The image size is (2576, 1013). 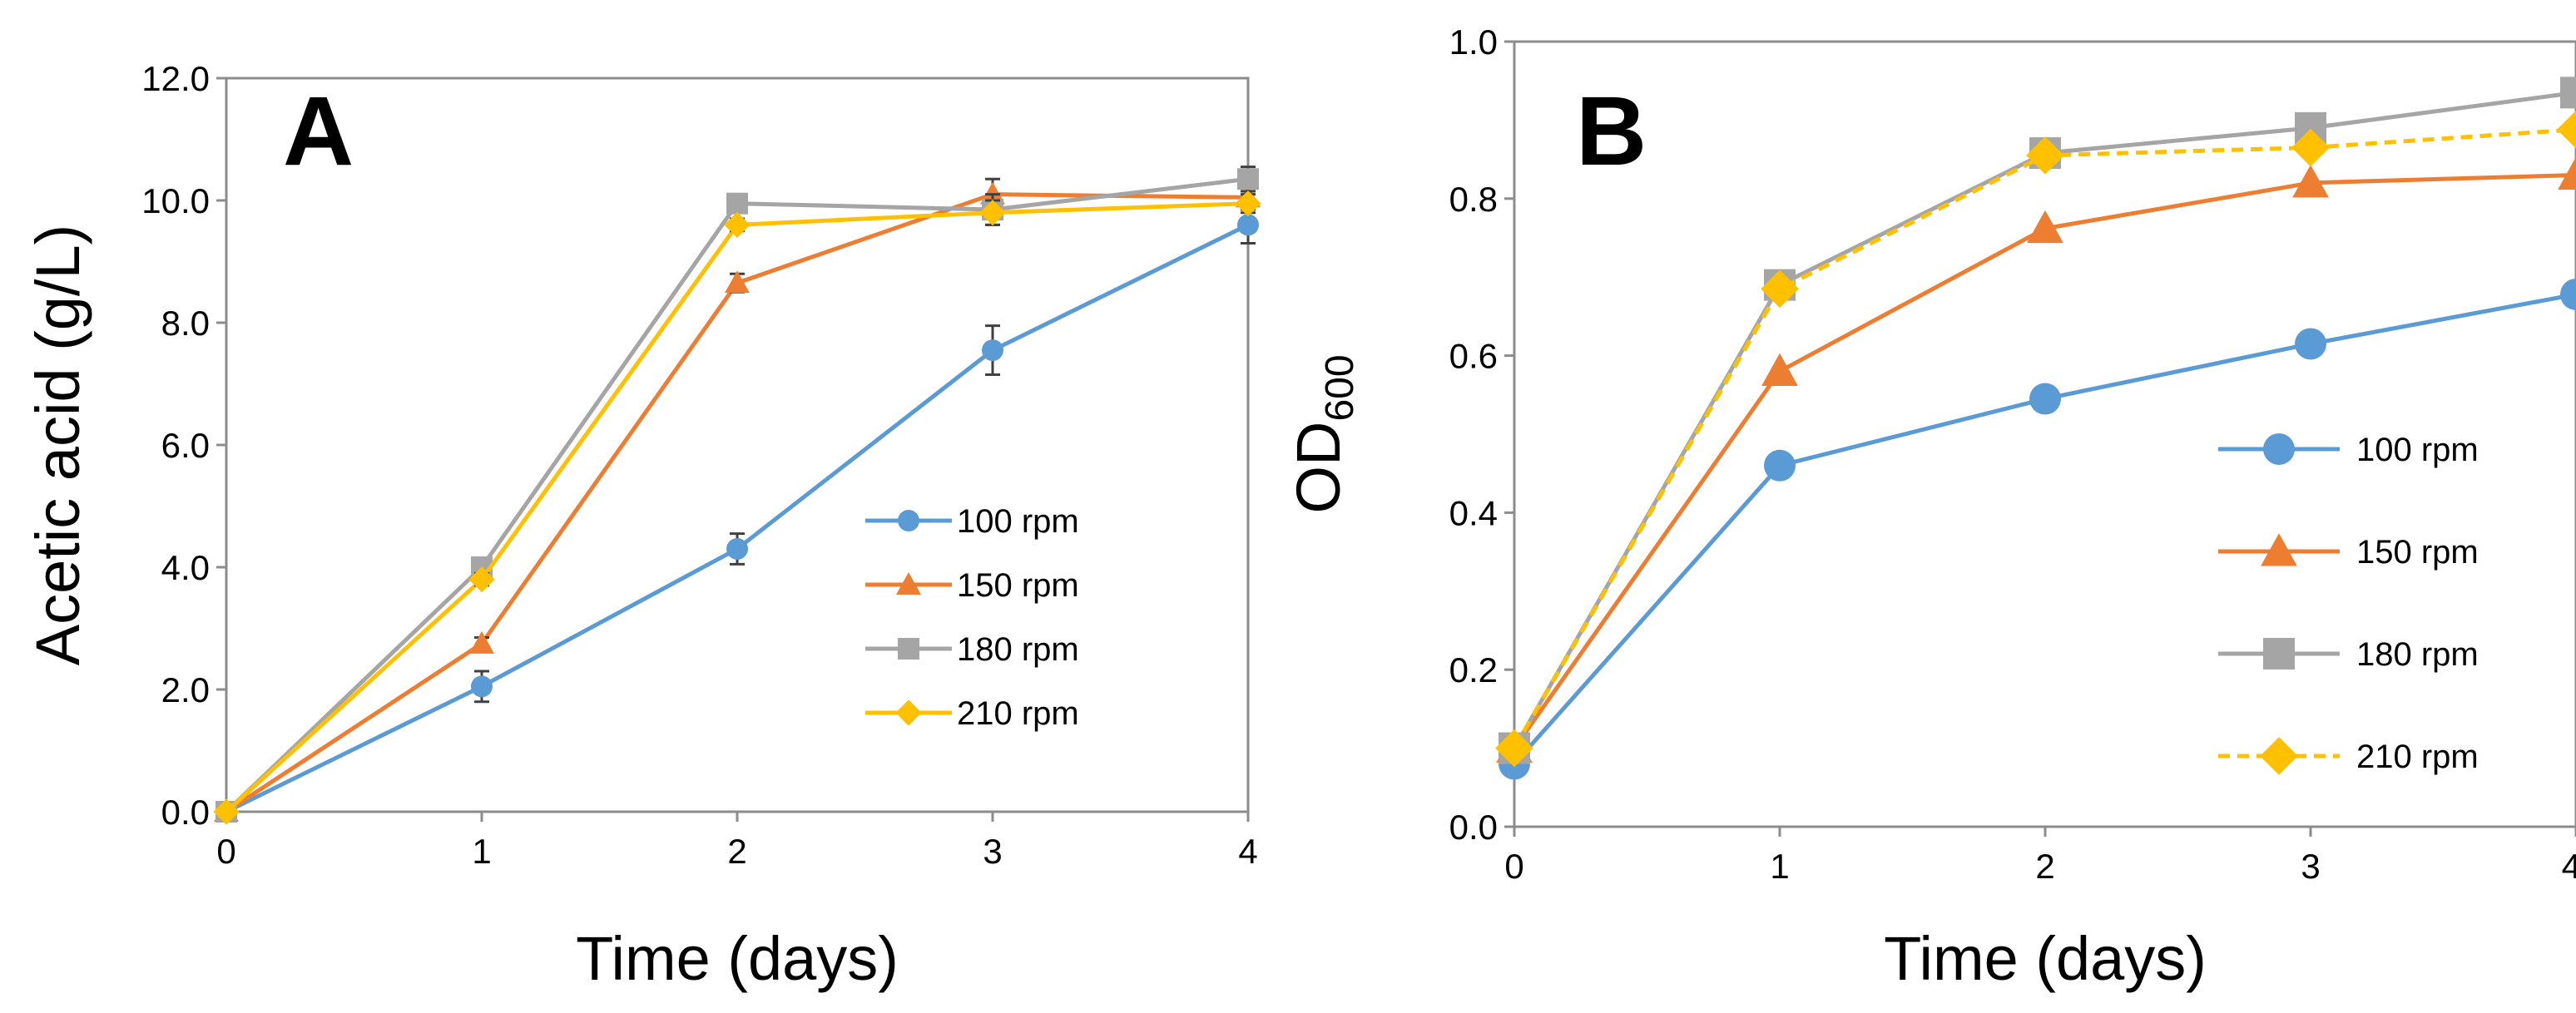 What do you see at coordinates (1474, 513) in the screenshot?
I see `y-tick-label: 0.4` at bounding box center [1474, 513].